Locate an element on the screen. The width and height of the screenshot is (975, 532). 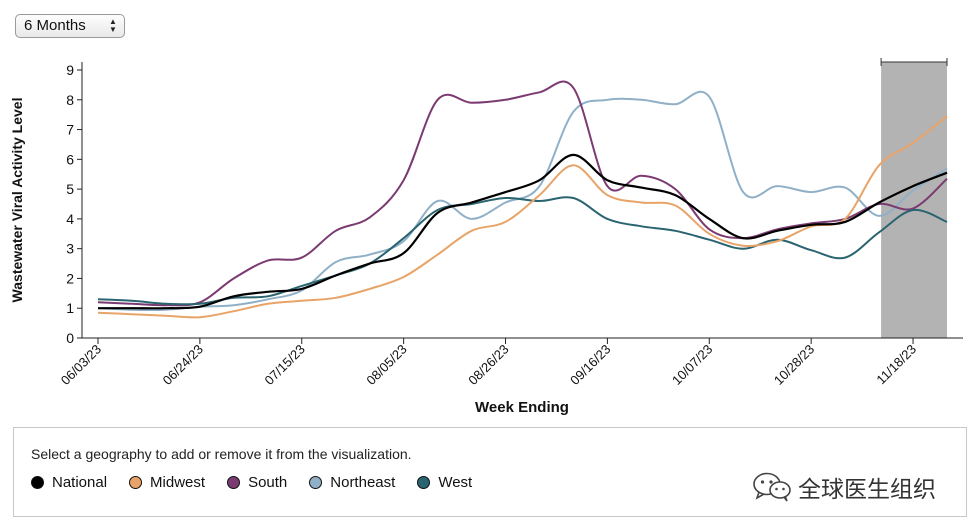
x-tick-label: 09/16/23 is located at coordinates (590, 365).